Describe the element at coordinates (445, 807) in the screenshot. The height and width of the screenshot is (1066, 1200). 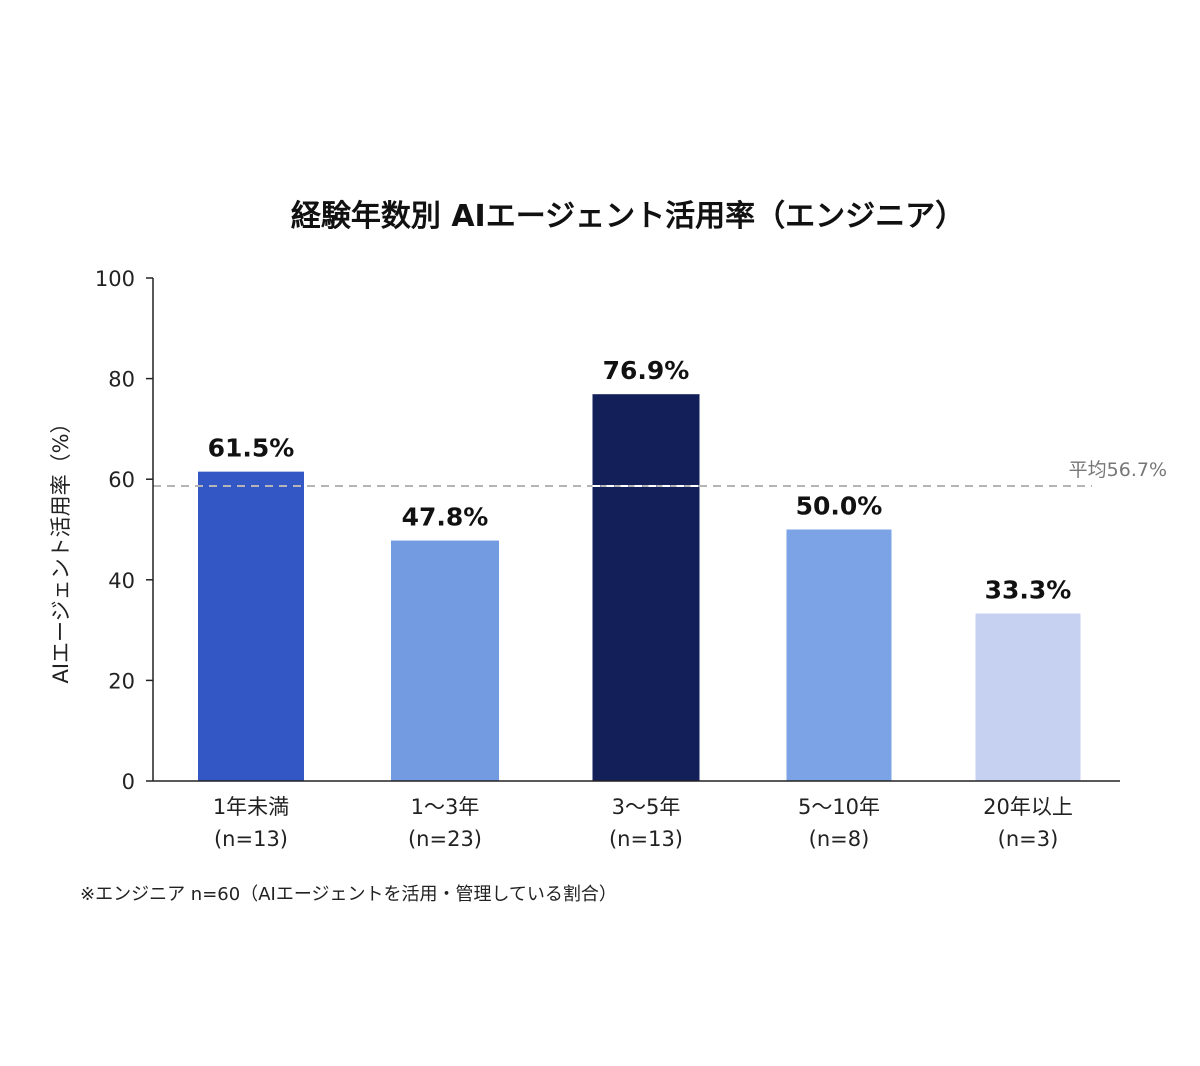
I see `category-label: 1〜3年` at that location.